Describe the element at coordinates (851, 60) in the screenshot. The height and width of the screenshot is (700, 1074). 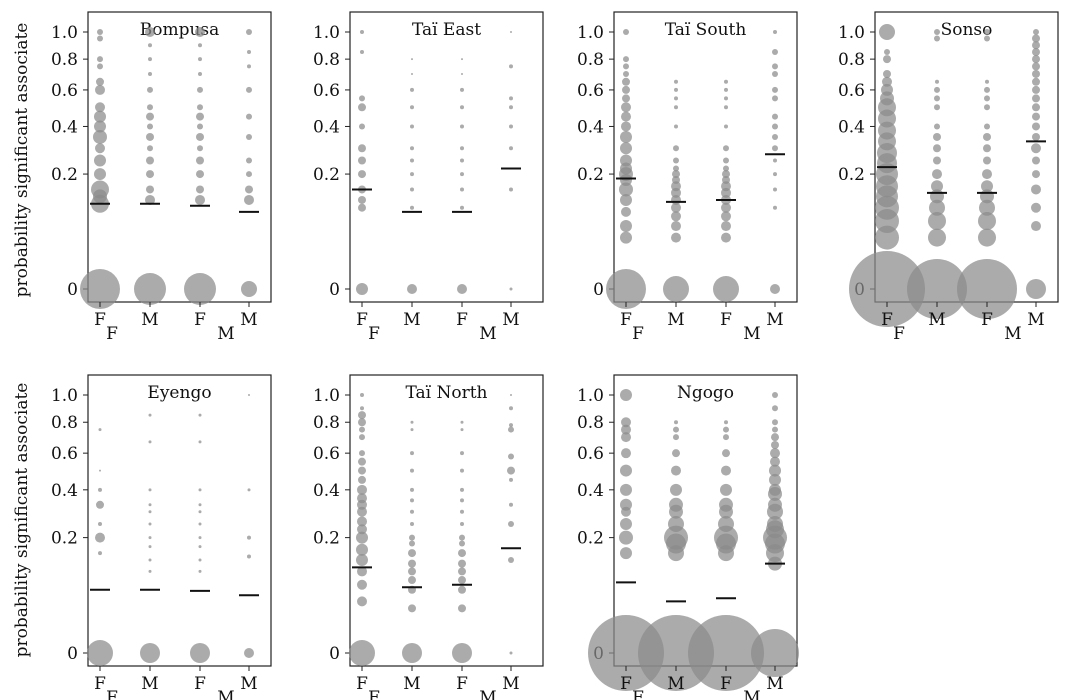
I see `y-tick-label: 0.8` at that location.